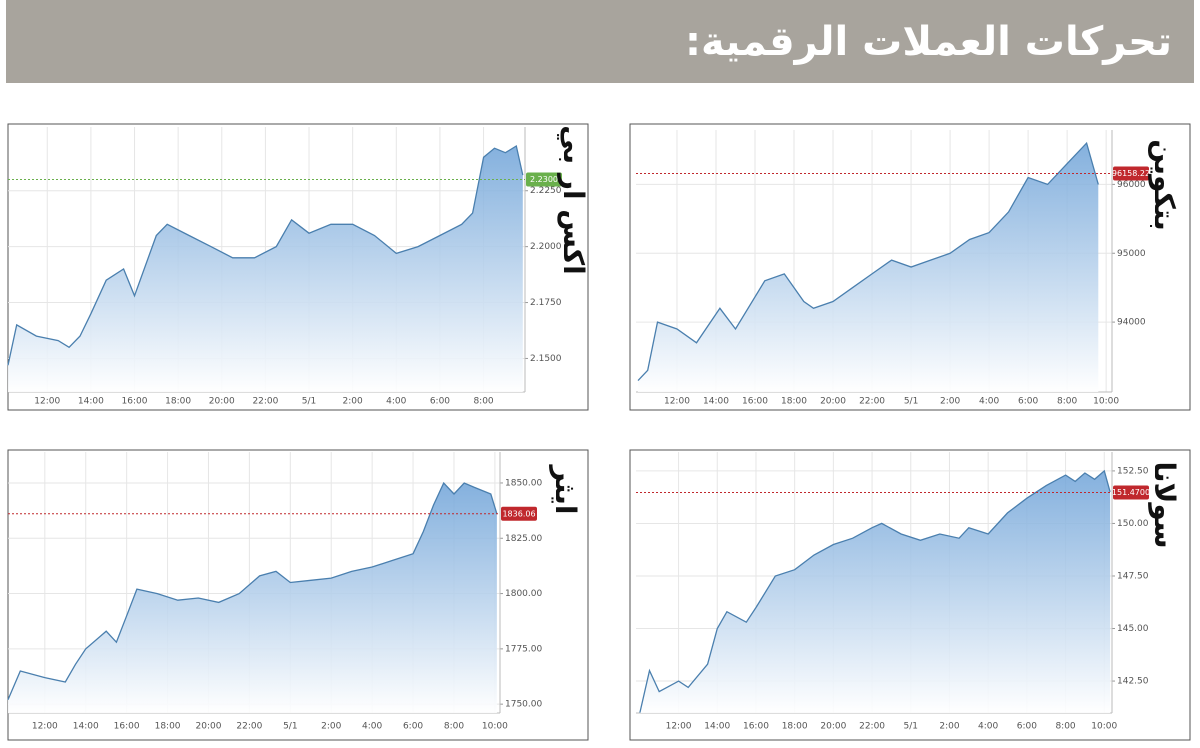  What do you see at coordinates (546, 191) in the screenshot?
I see `y-tick-label: 2.2250` at bounding box center [546, 191].